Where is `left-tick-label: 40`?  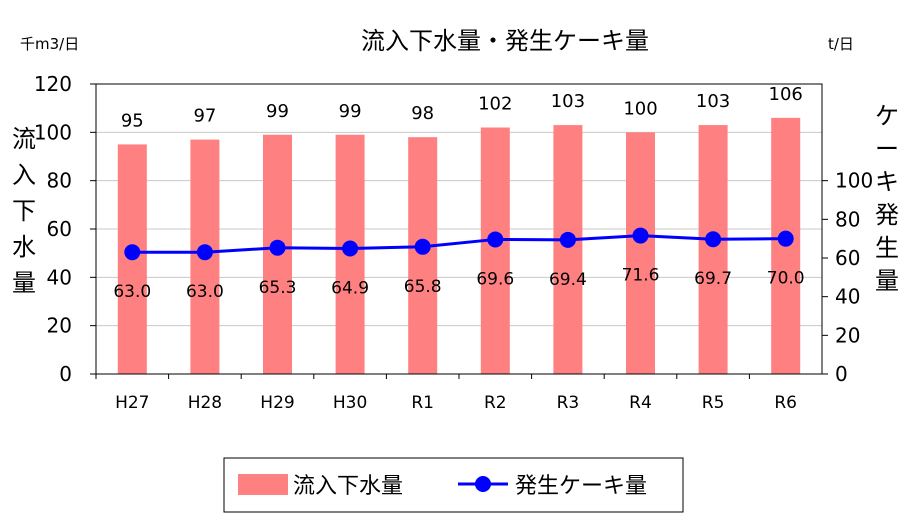 left-tick-label: 40 is located at coordinates (59, 277).